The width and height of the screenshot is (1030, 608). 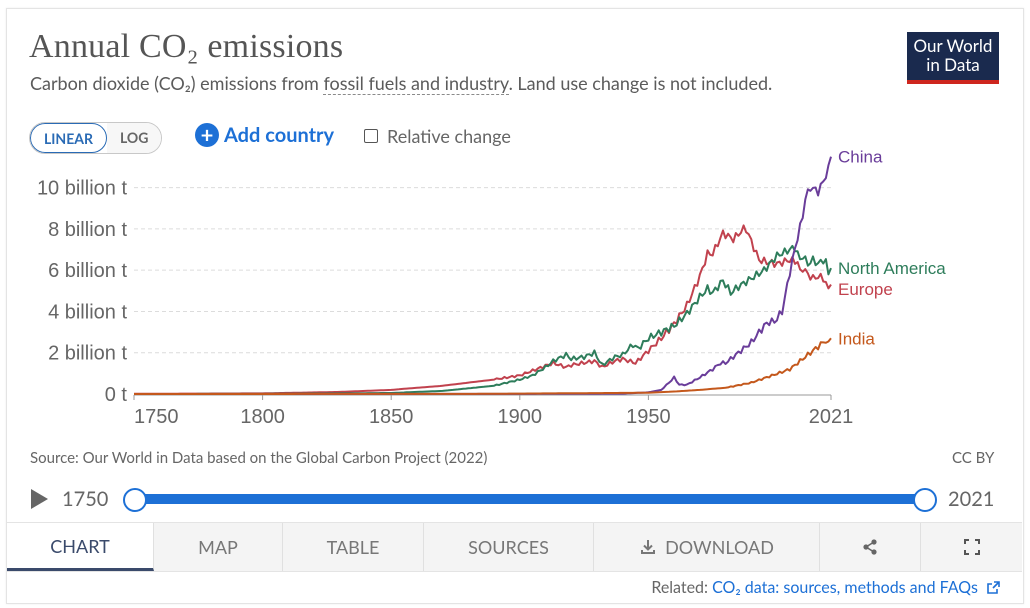 I want to click on owid-logo: Our World in Data, so click(x=953, y=58).